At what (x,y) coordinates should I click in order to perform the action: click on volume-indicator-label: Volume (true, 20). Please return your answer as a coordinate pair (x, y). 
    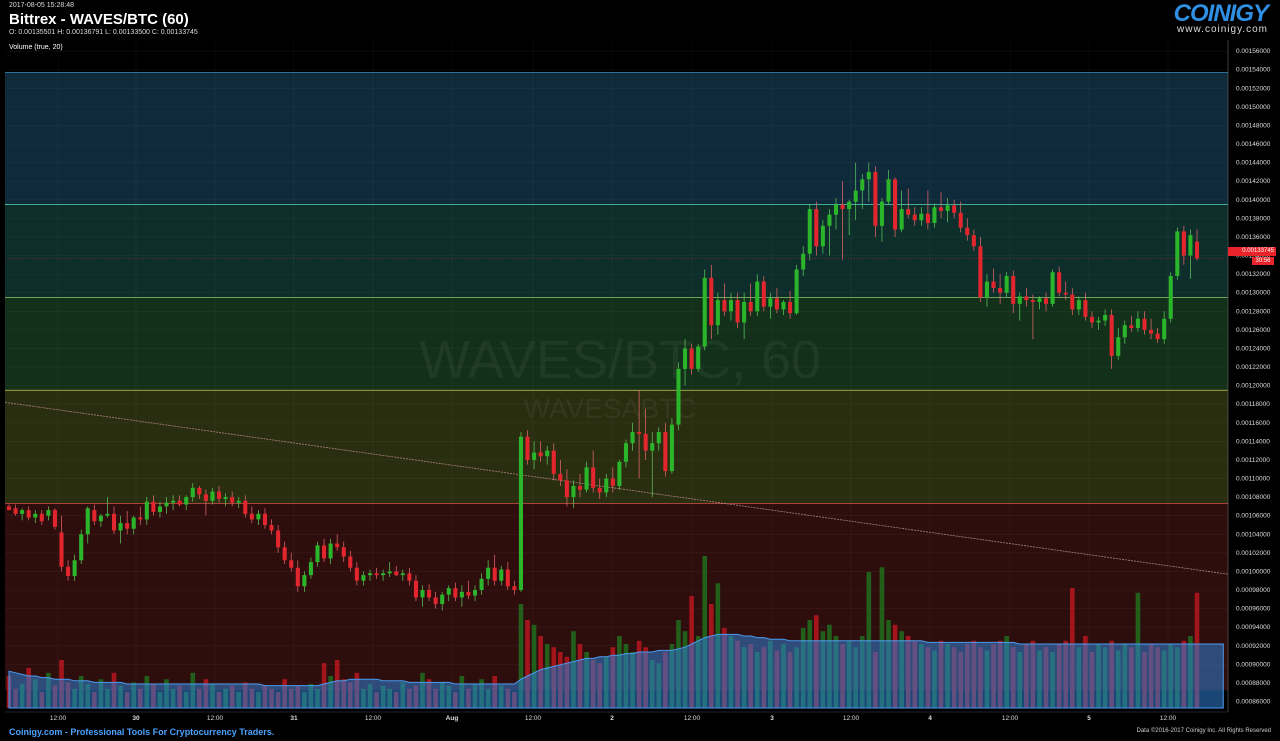
    Looking at the image, I should click on (36, 47).